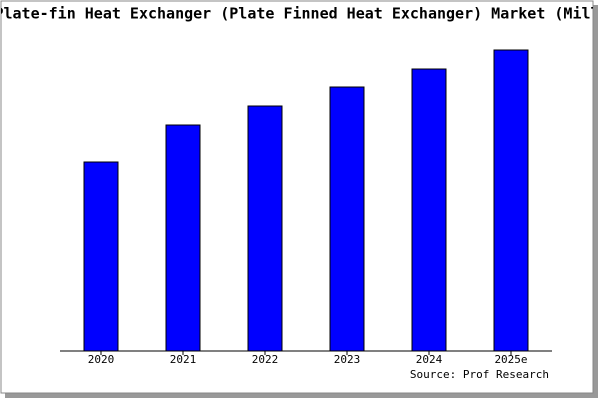  What do you see at coordinates (101, 359) in the screenshot?
I see `x-tick-label: 2020` at bounding box center [101, 359].